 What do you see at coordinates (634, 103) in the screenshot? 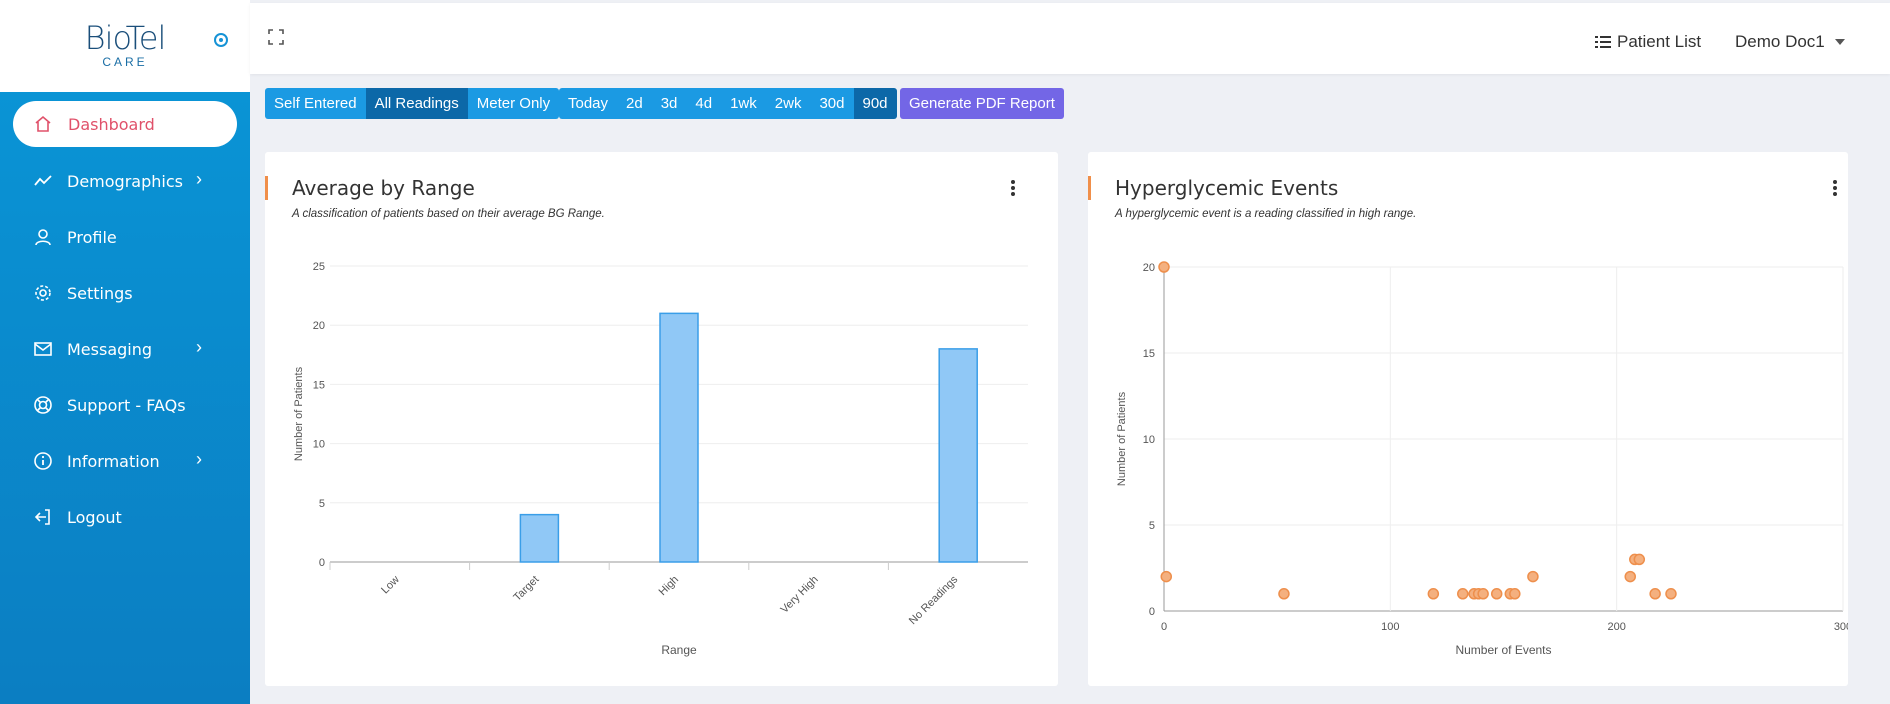
I see `period-2d-button: 2d` at bounding box center [634, 103].